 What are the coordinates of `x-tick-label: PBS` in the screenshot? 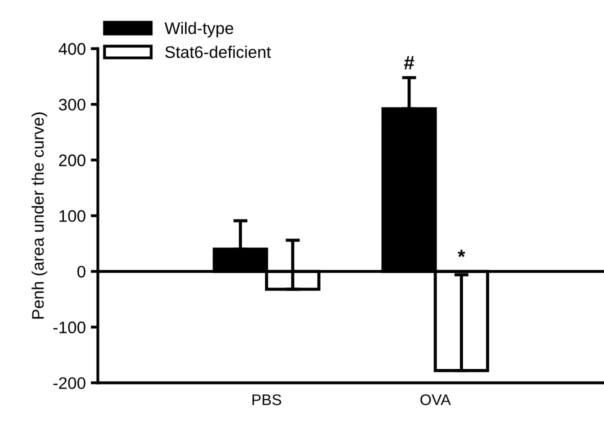 It's located at (267, 400).